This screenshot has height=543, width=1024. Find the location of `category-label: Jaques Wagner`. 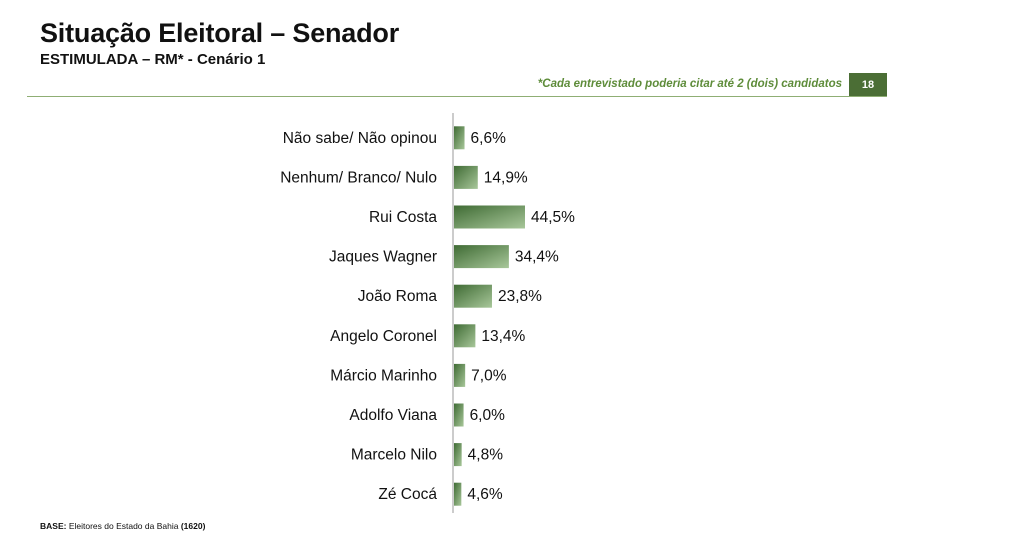

category-label: Jaques Wagner is located at coordinates (383, 257).